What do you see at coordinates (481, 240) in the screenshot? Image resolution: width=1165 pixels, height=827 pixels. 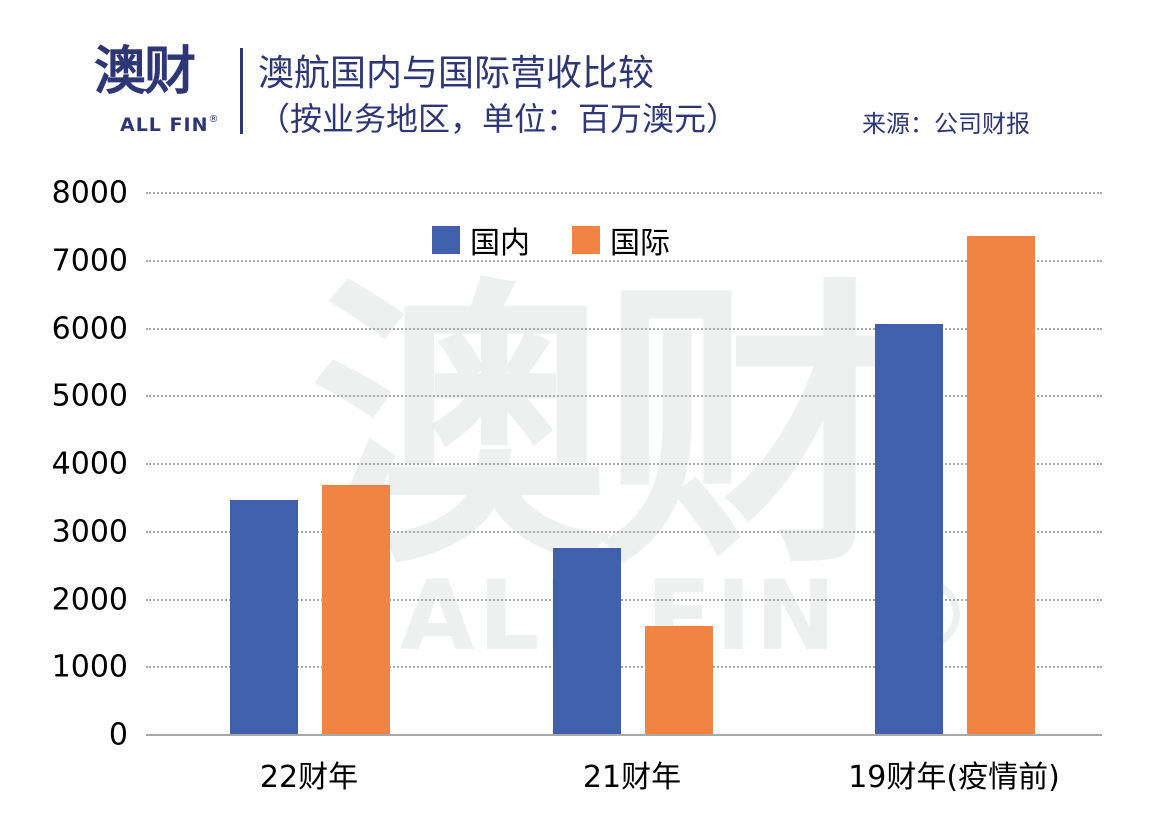 I see `legend-item-domestic: 国内` at bounding box center [481, 240].